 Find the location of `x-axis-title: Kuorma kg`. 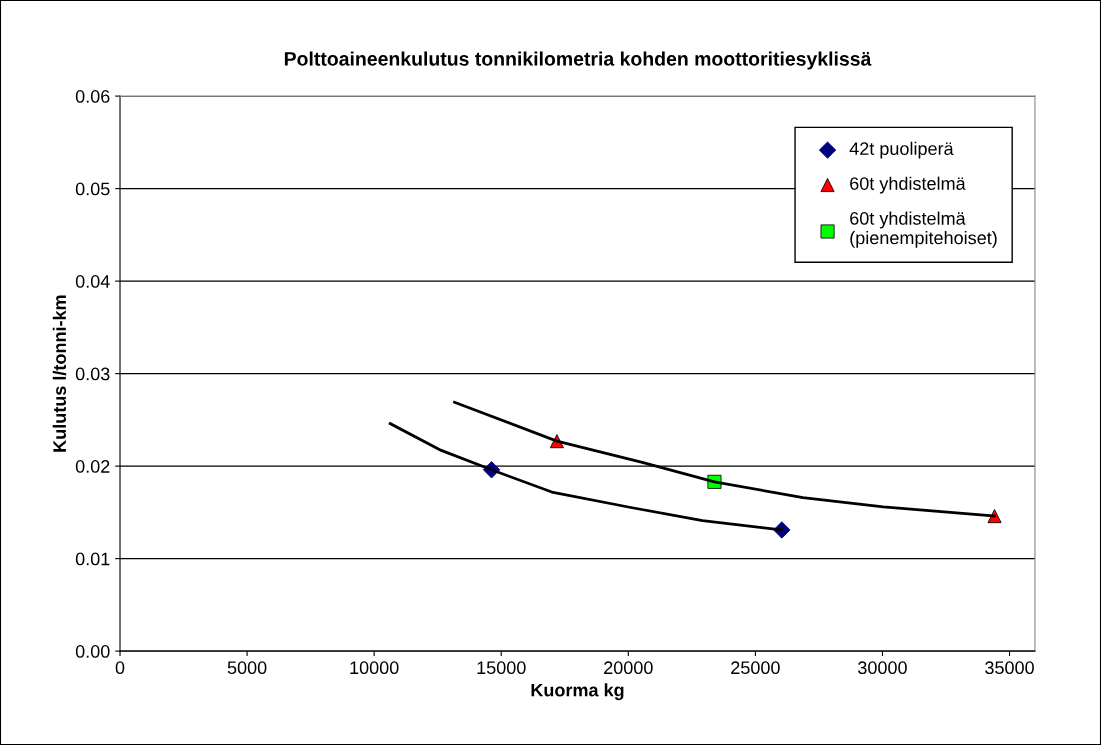

x-axis-title: Kuorma kg is located at coordinates (577, 692).